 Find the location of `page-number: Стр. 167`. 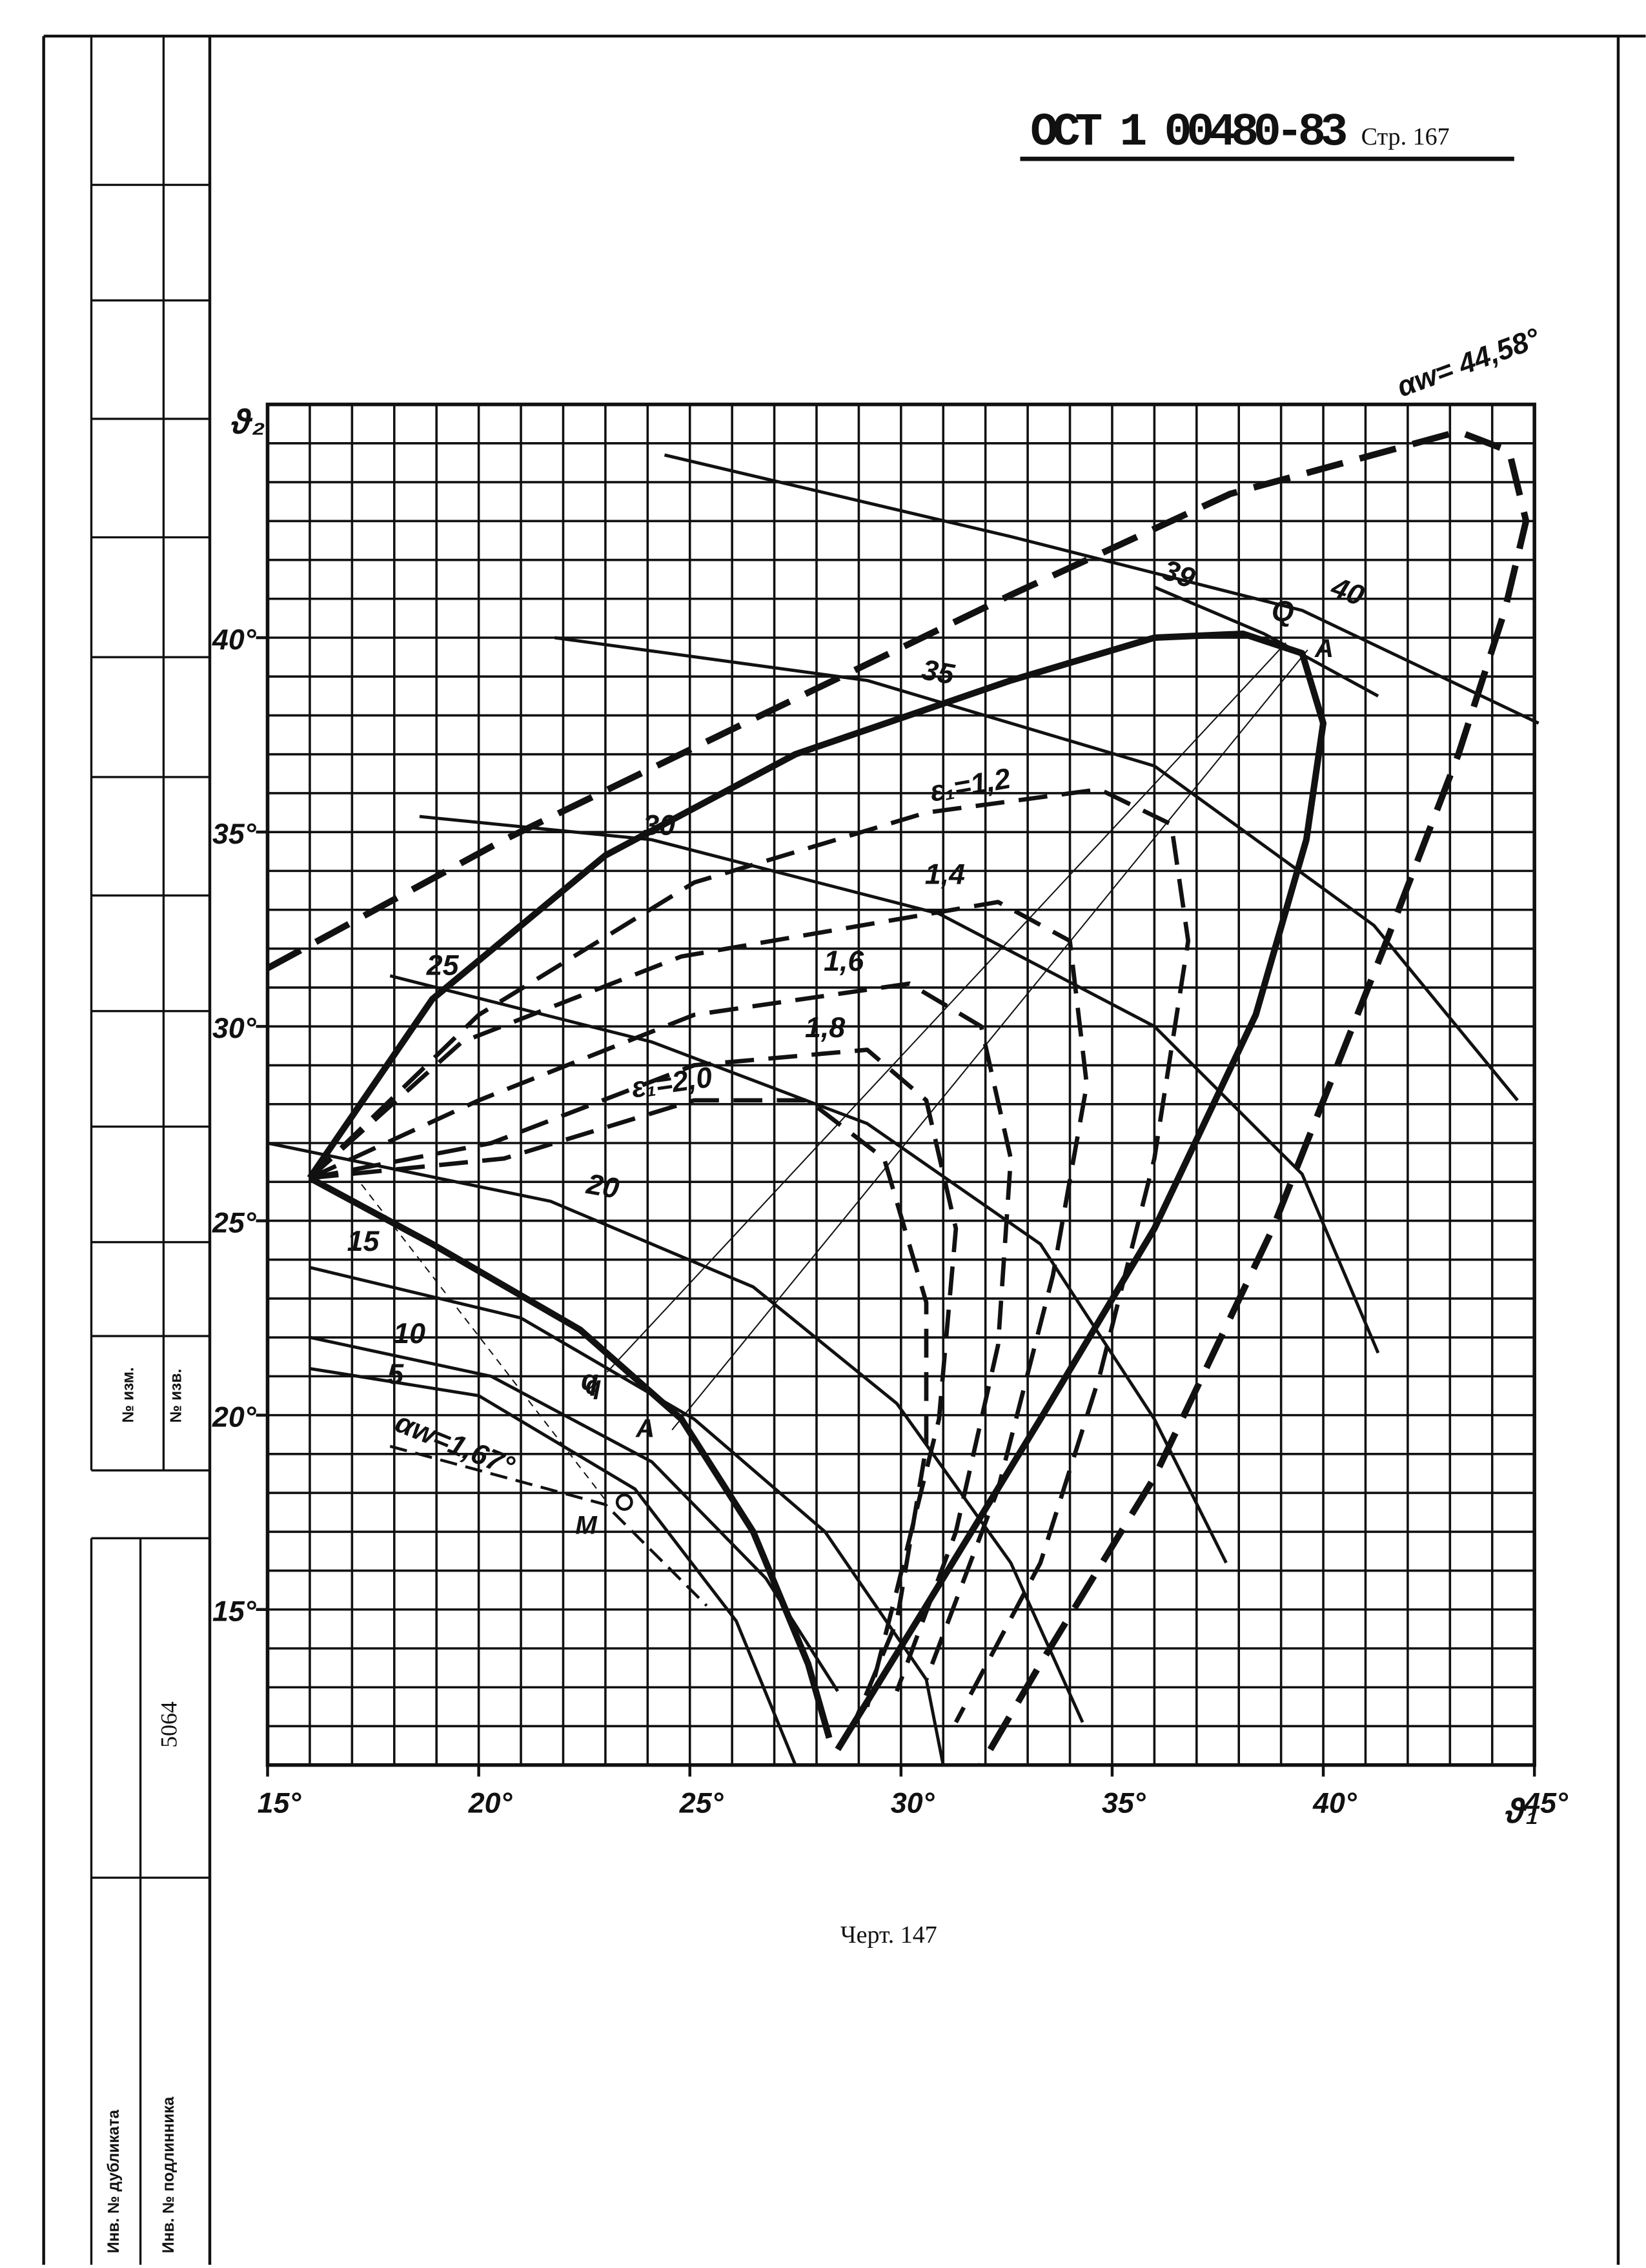

page-number: Стр. 167 is located at coordinates (1405, 136).